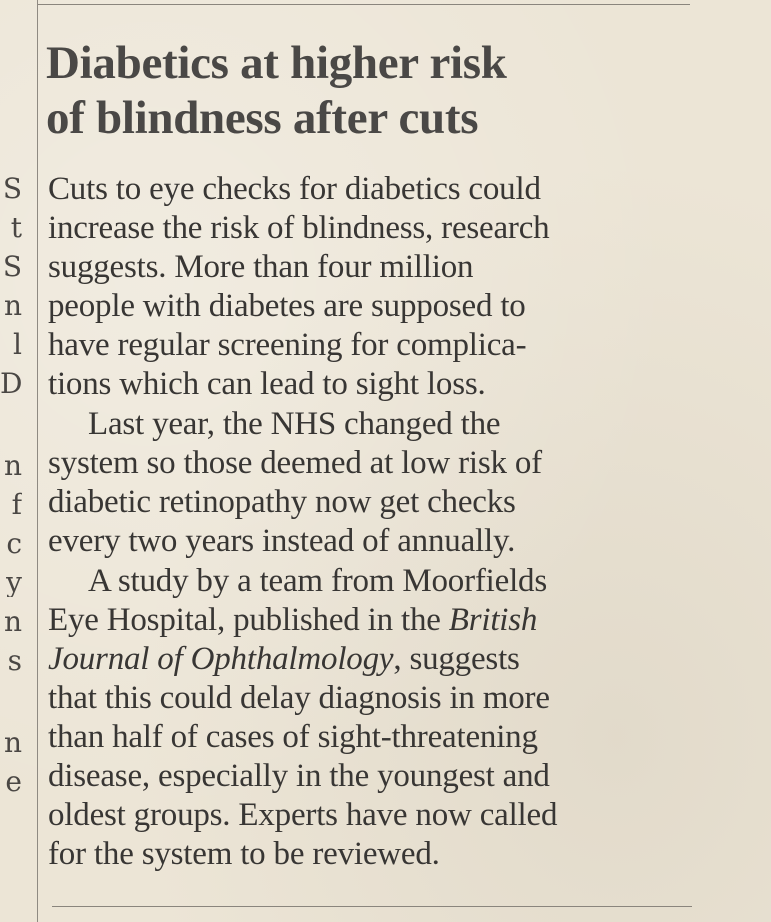 Image resolution: width=771 pixels, height=922 pixels. Describe the element at coordinates (14, 583) in the screenshot. I see `fragment-letter: y` at that location.